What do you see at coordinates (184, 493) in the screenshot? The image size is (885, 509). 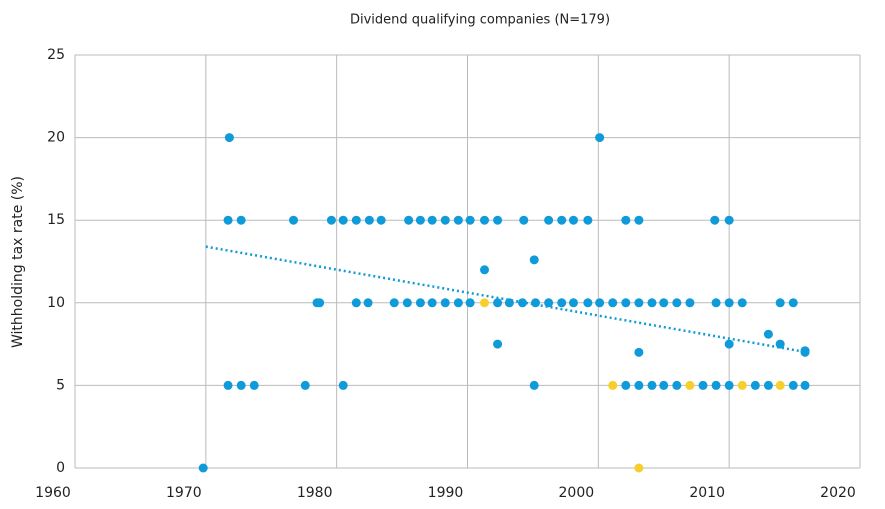 I see `x-tick-label: 1970` at bounding box center [184, 493].